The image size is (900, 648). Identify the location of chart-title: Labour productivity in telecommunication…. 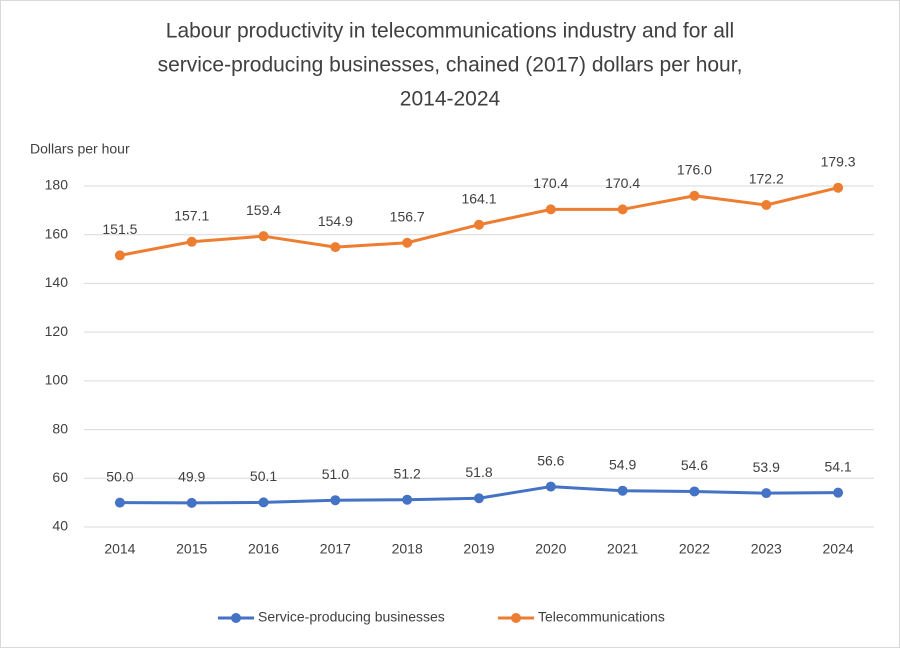
(450, 31).